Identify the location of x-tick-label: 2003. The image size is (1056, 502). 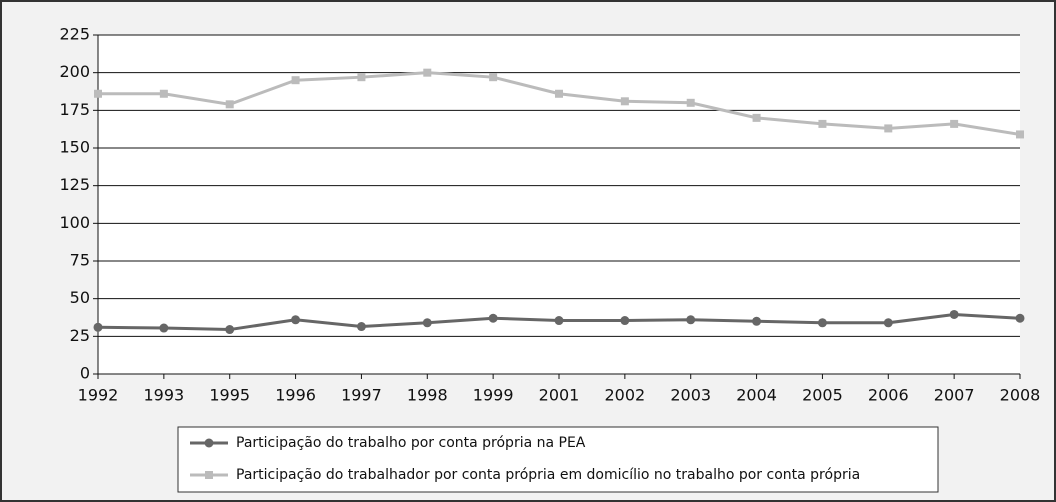
(690, 395).